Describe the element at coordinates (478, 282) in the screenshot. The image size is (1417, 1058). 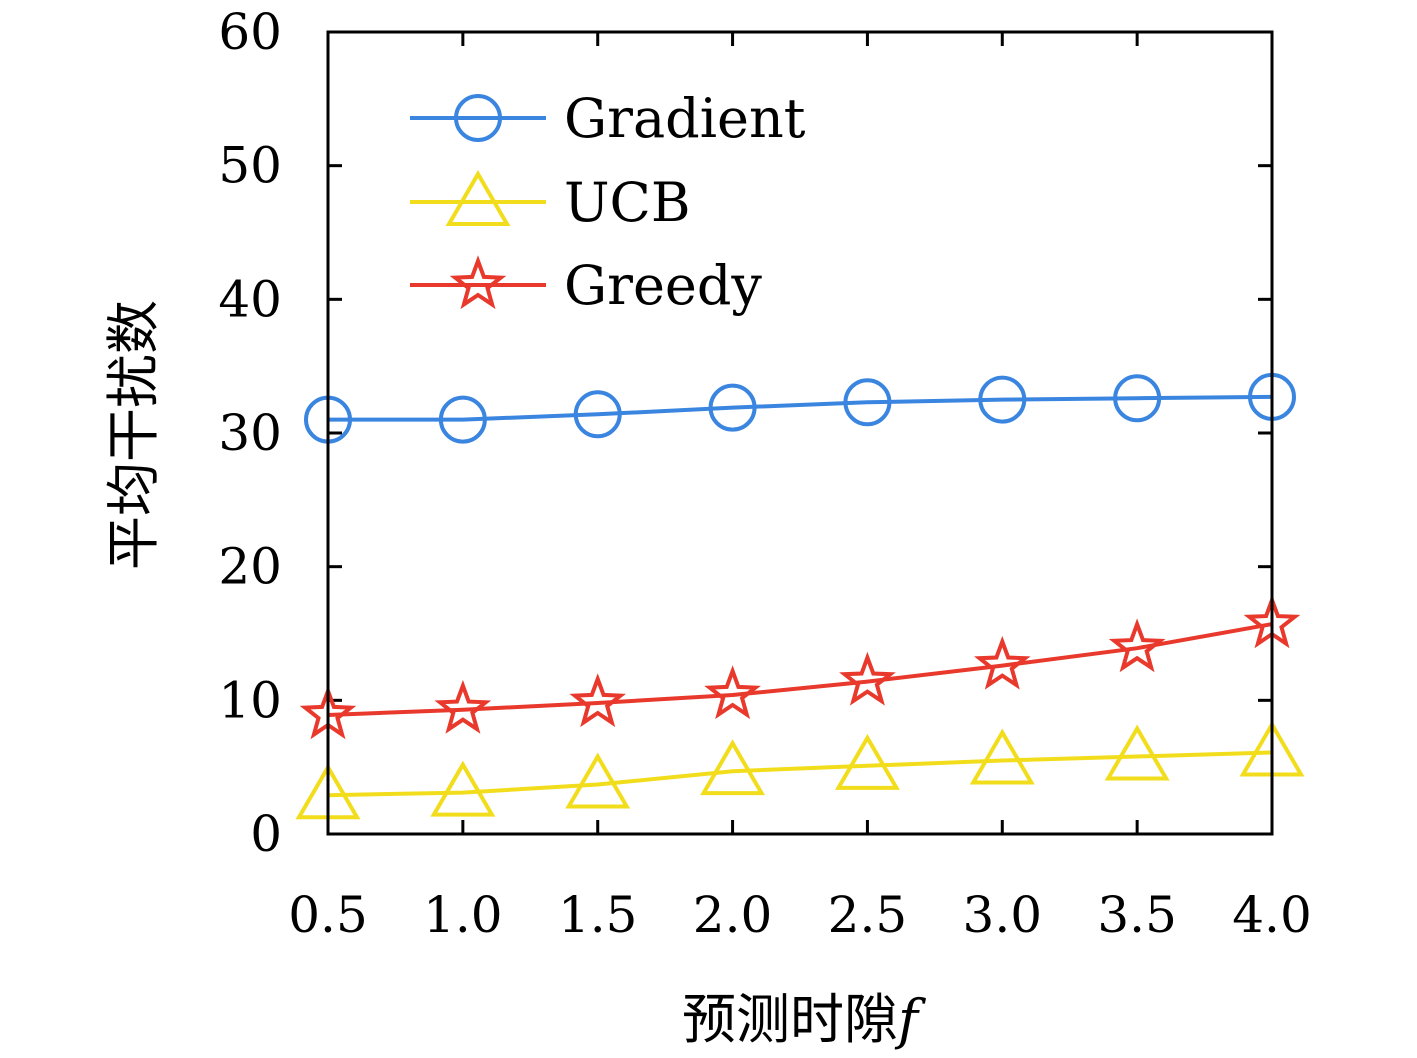
I see `legend-marker-greedy` at that location.